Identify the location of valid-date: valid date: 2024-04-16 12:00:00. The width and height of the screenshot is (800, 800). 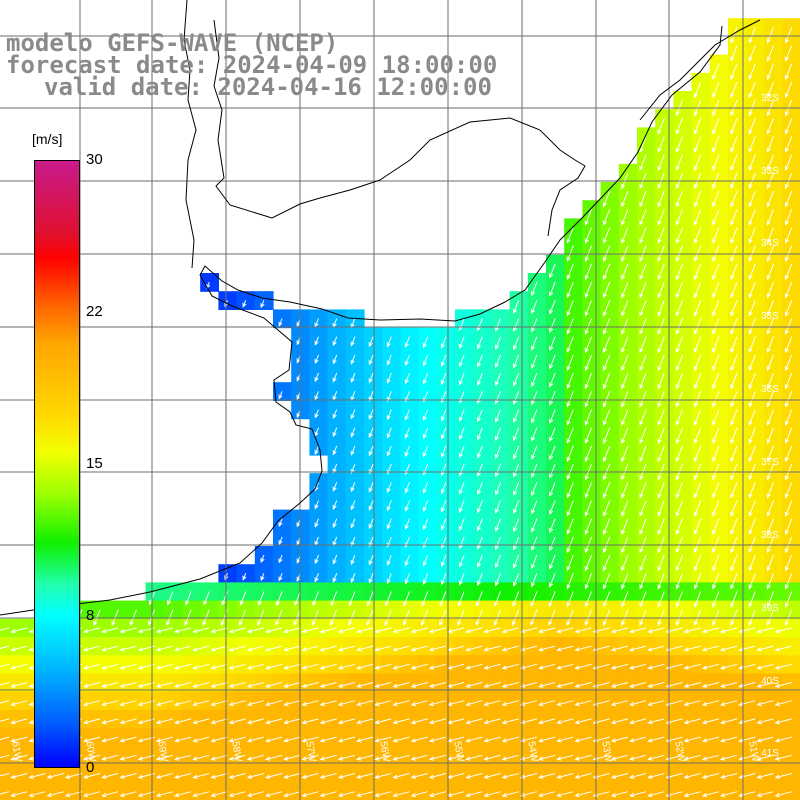
(268, 87).